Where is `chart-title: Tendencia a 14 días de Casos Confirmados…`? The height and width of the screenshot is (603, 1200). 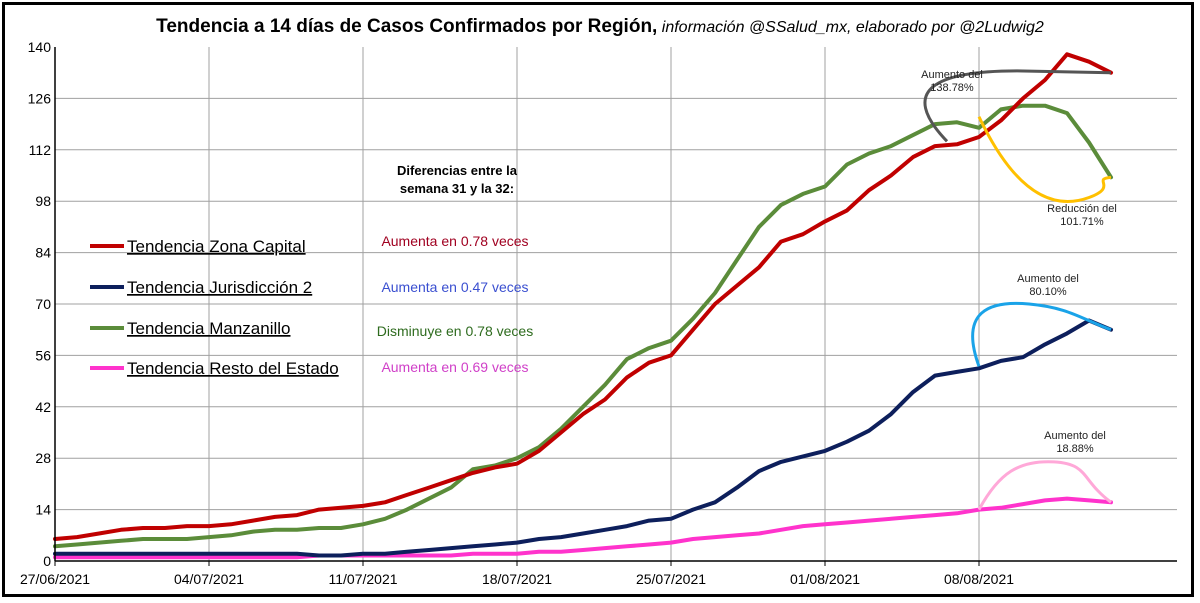
chart-title: Tendencia a 14 días de Casos Confirmados… is located at coordinates (600, 27).